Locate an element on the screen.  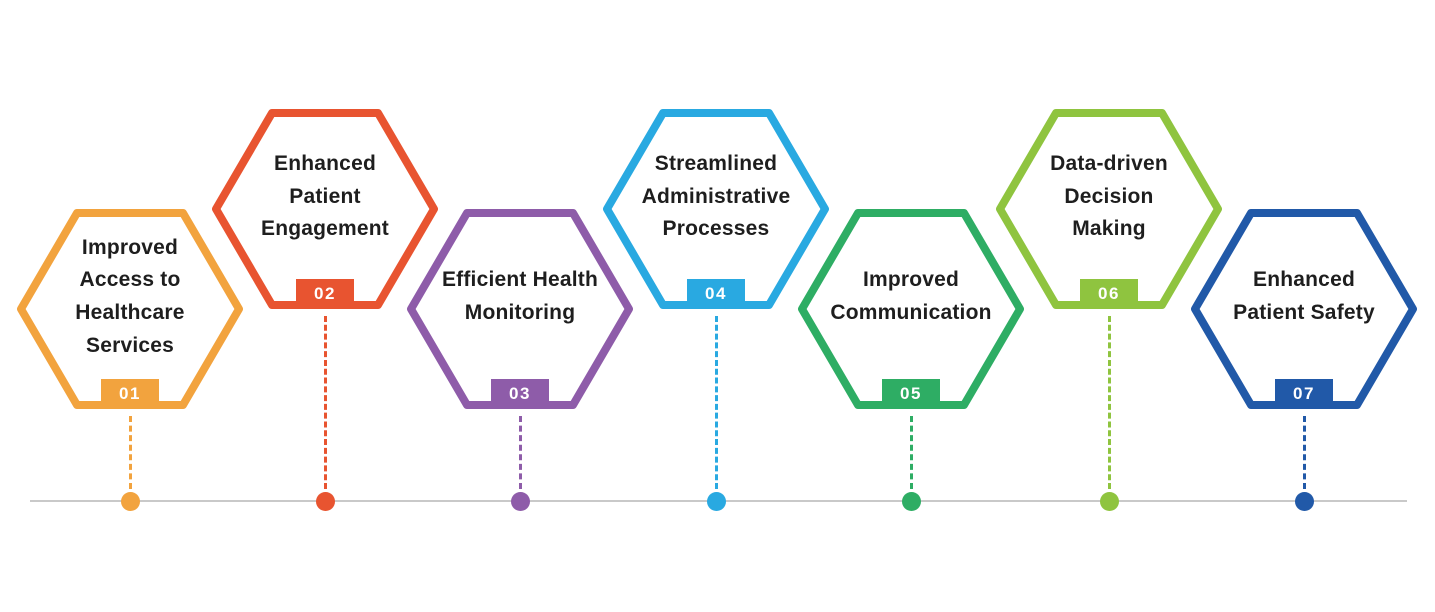
benefit-hexagon-2: Enhanced Patient Engagement 02 is located at coordinates (325, 308).